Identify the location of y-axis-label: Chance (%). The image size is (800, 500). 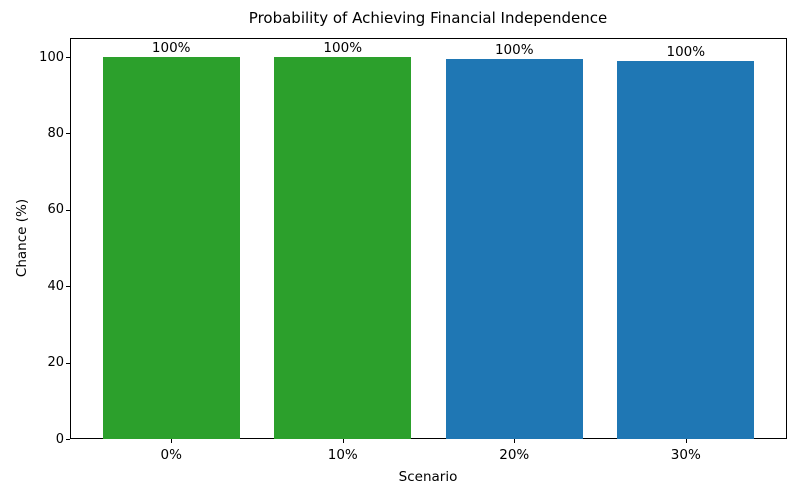
(22, 238).